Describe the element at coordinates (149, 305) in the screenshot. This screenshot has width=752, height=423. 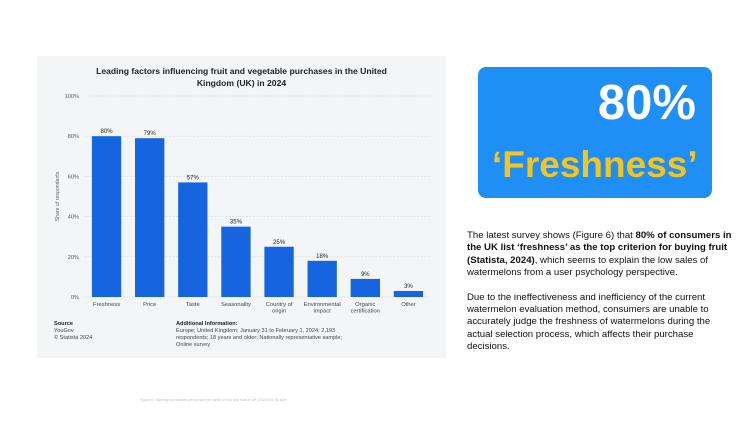
I see `x-tick-label: Price` at that location.